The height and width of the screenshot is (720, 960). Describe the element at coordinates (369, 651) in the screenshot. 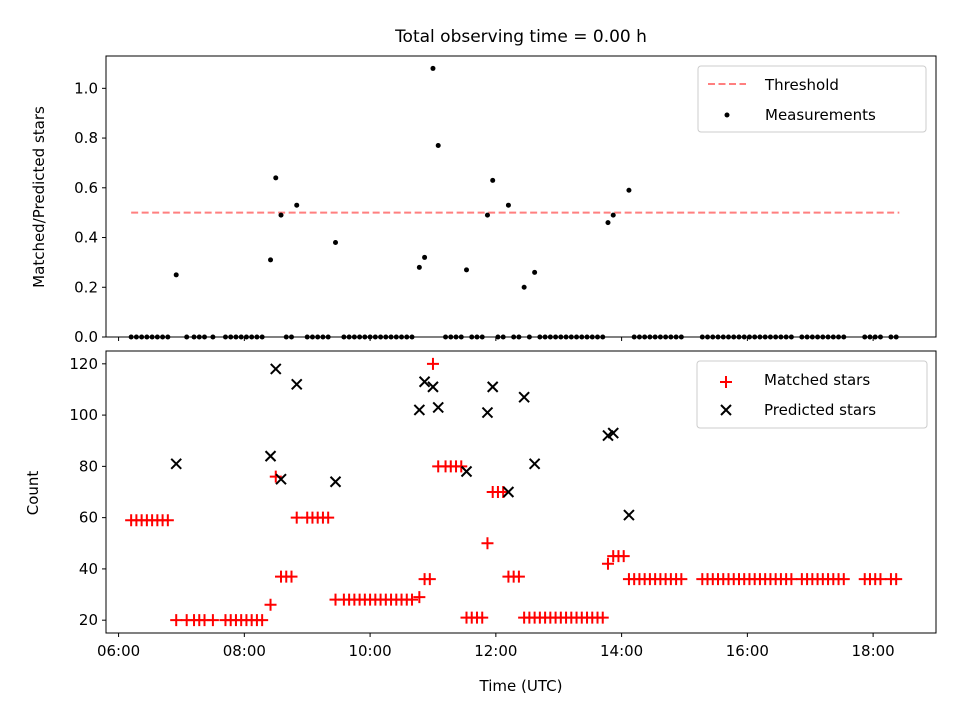

I see `count-x-tick-label: 10:00` at that location.